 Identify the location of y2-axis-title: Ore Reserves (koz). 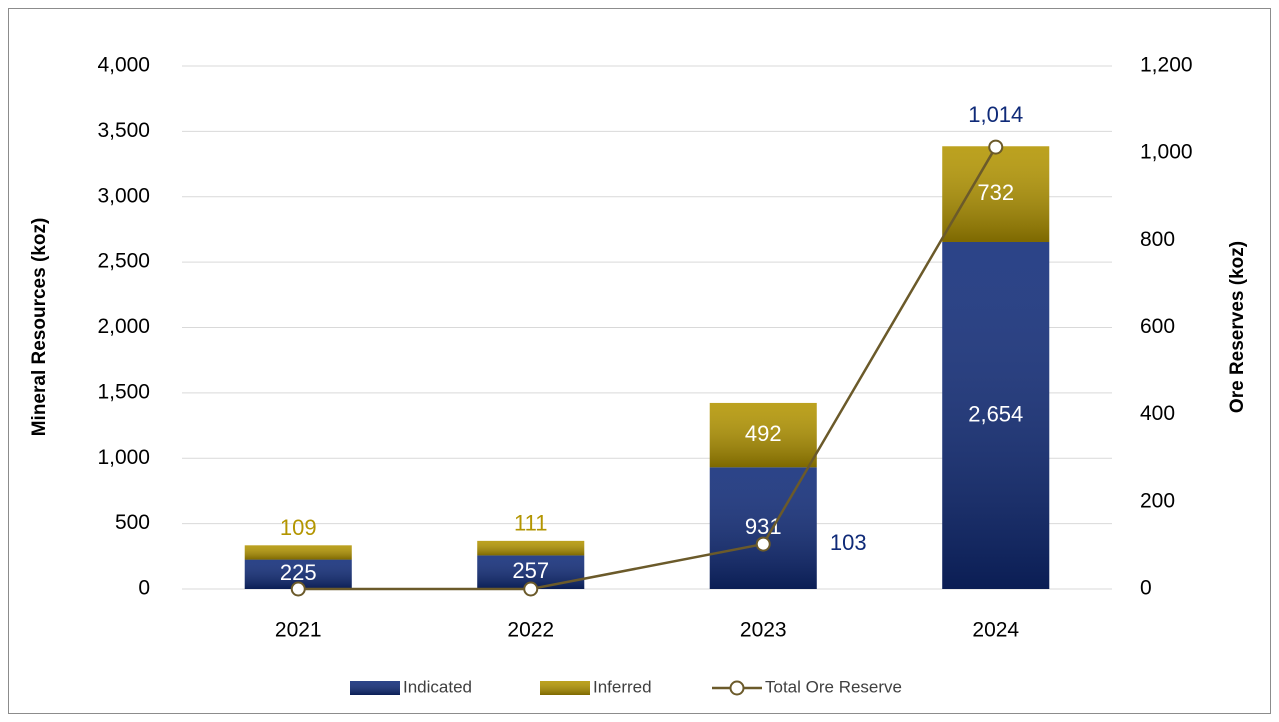
(1237, 327).